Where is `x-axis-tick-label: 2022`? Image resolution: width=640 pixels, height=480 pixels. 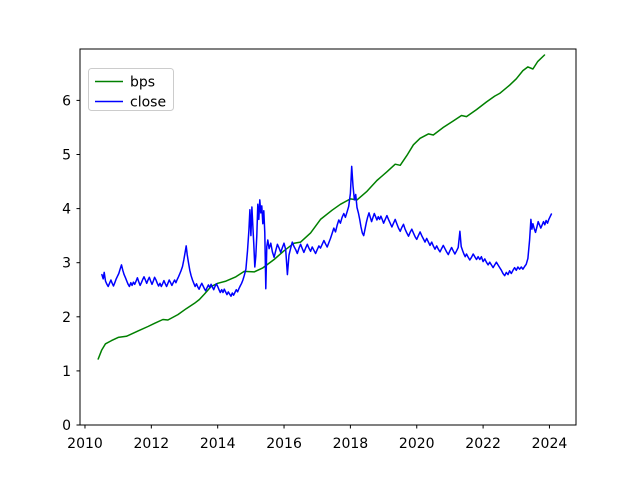 x-axis-tick-label: 2022 is located at coordinates (483, 444).